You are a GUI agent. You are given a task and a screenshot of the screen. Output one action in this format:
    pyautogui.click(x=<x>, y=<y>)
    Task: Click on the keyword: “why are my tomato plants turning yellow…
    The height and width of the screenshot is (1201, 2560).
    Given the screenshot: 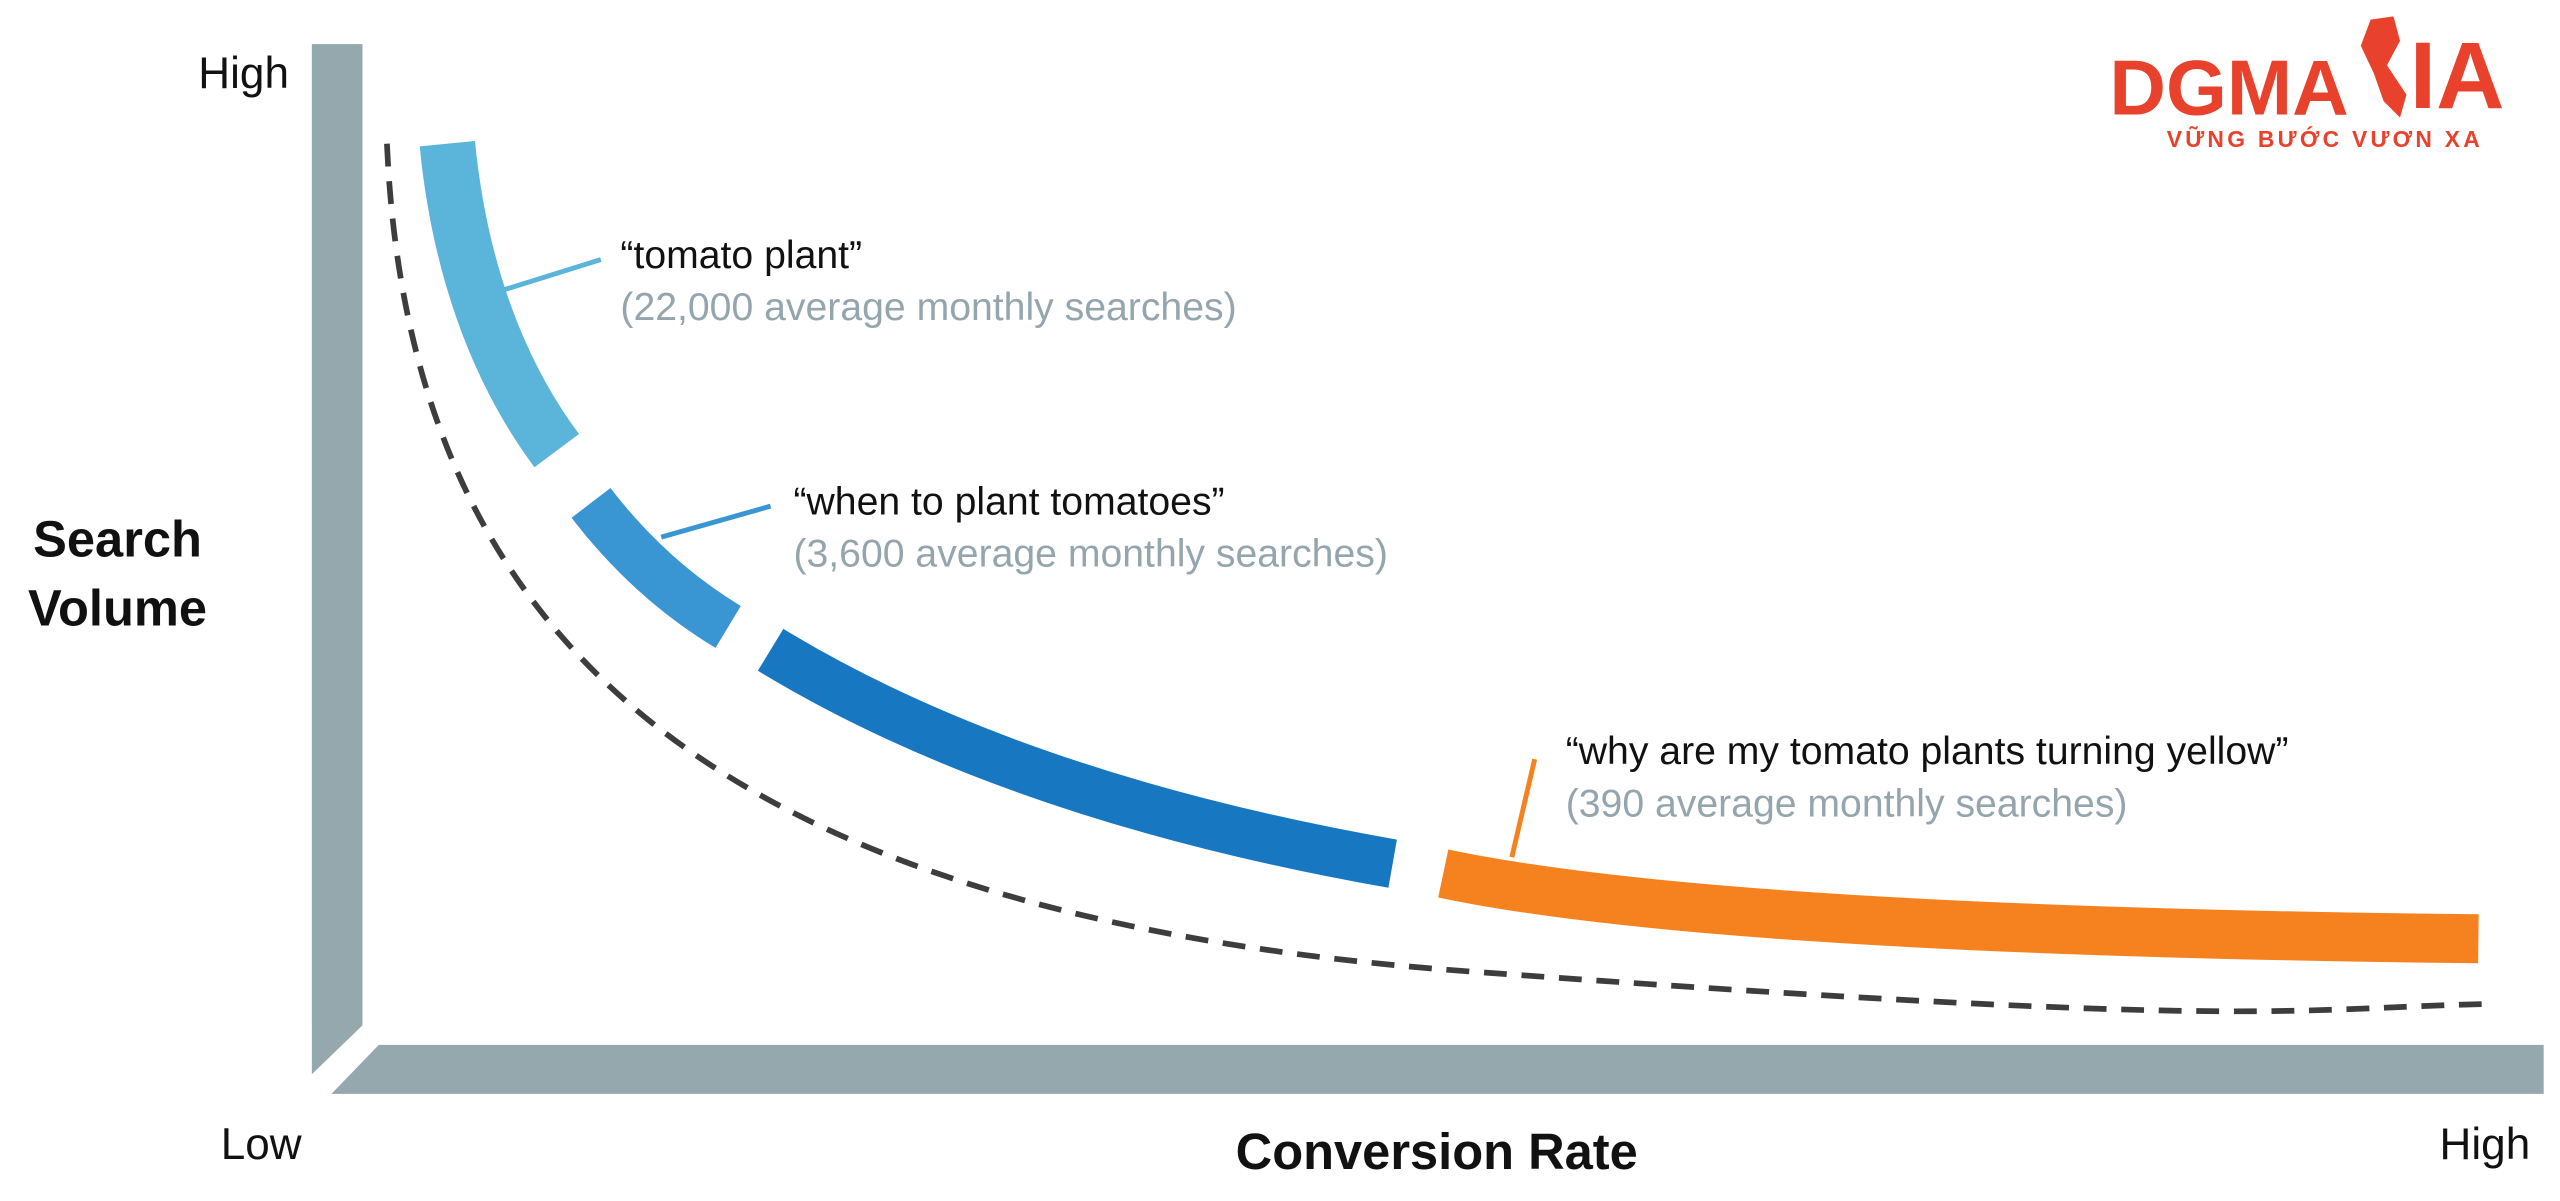 What is the action you would take?
    pyautogui.click(x=1927, y=751)
    